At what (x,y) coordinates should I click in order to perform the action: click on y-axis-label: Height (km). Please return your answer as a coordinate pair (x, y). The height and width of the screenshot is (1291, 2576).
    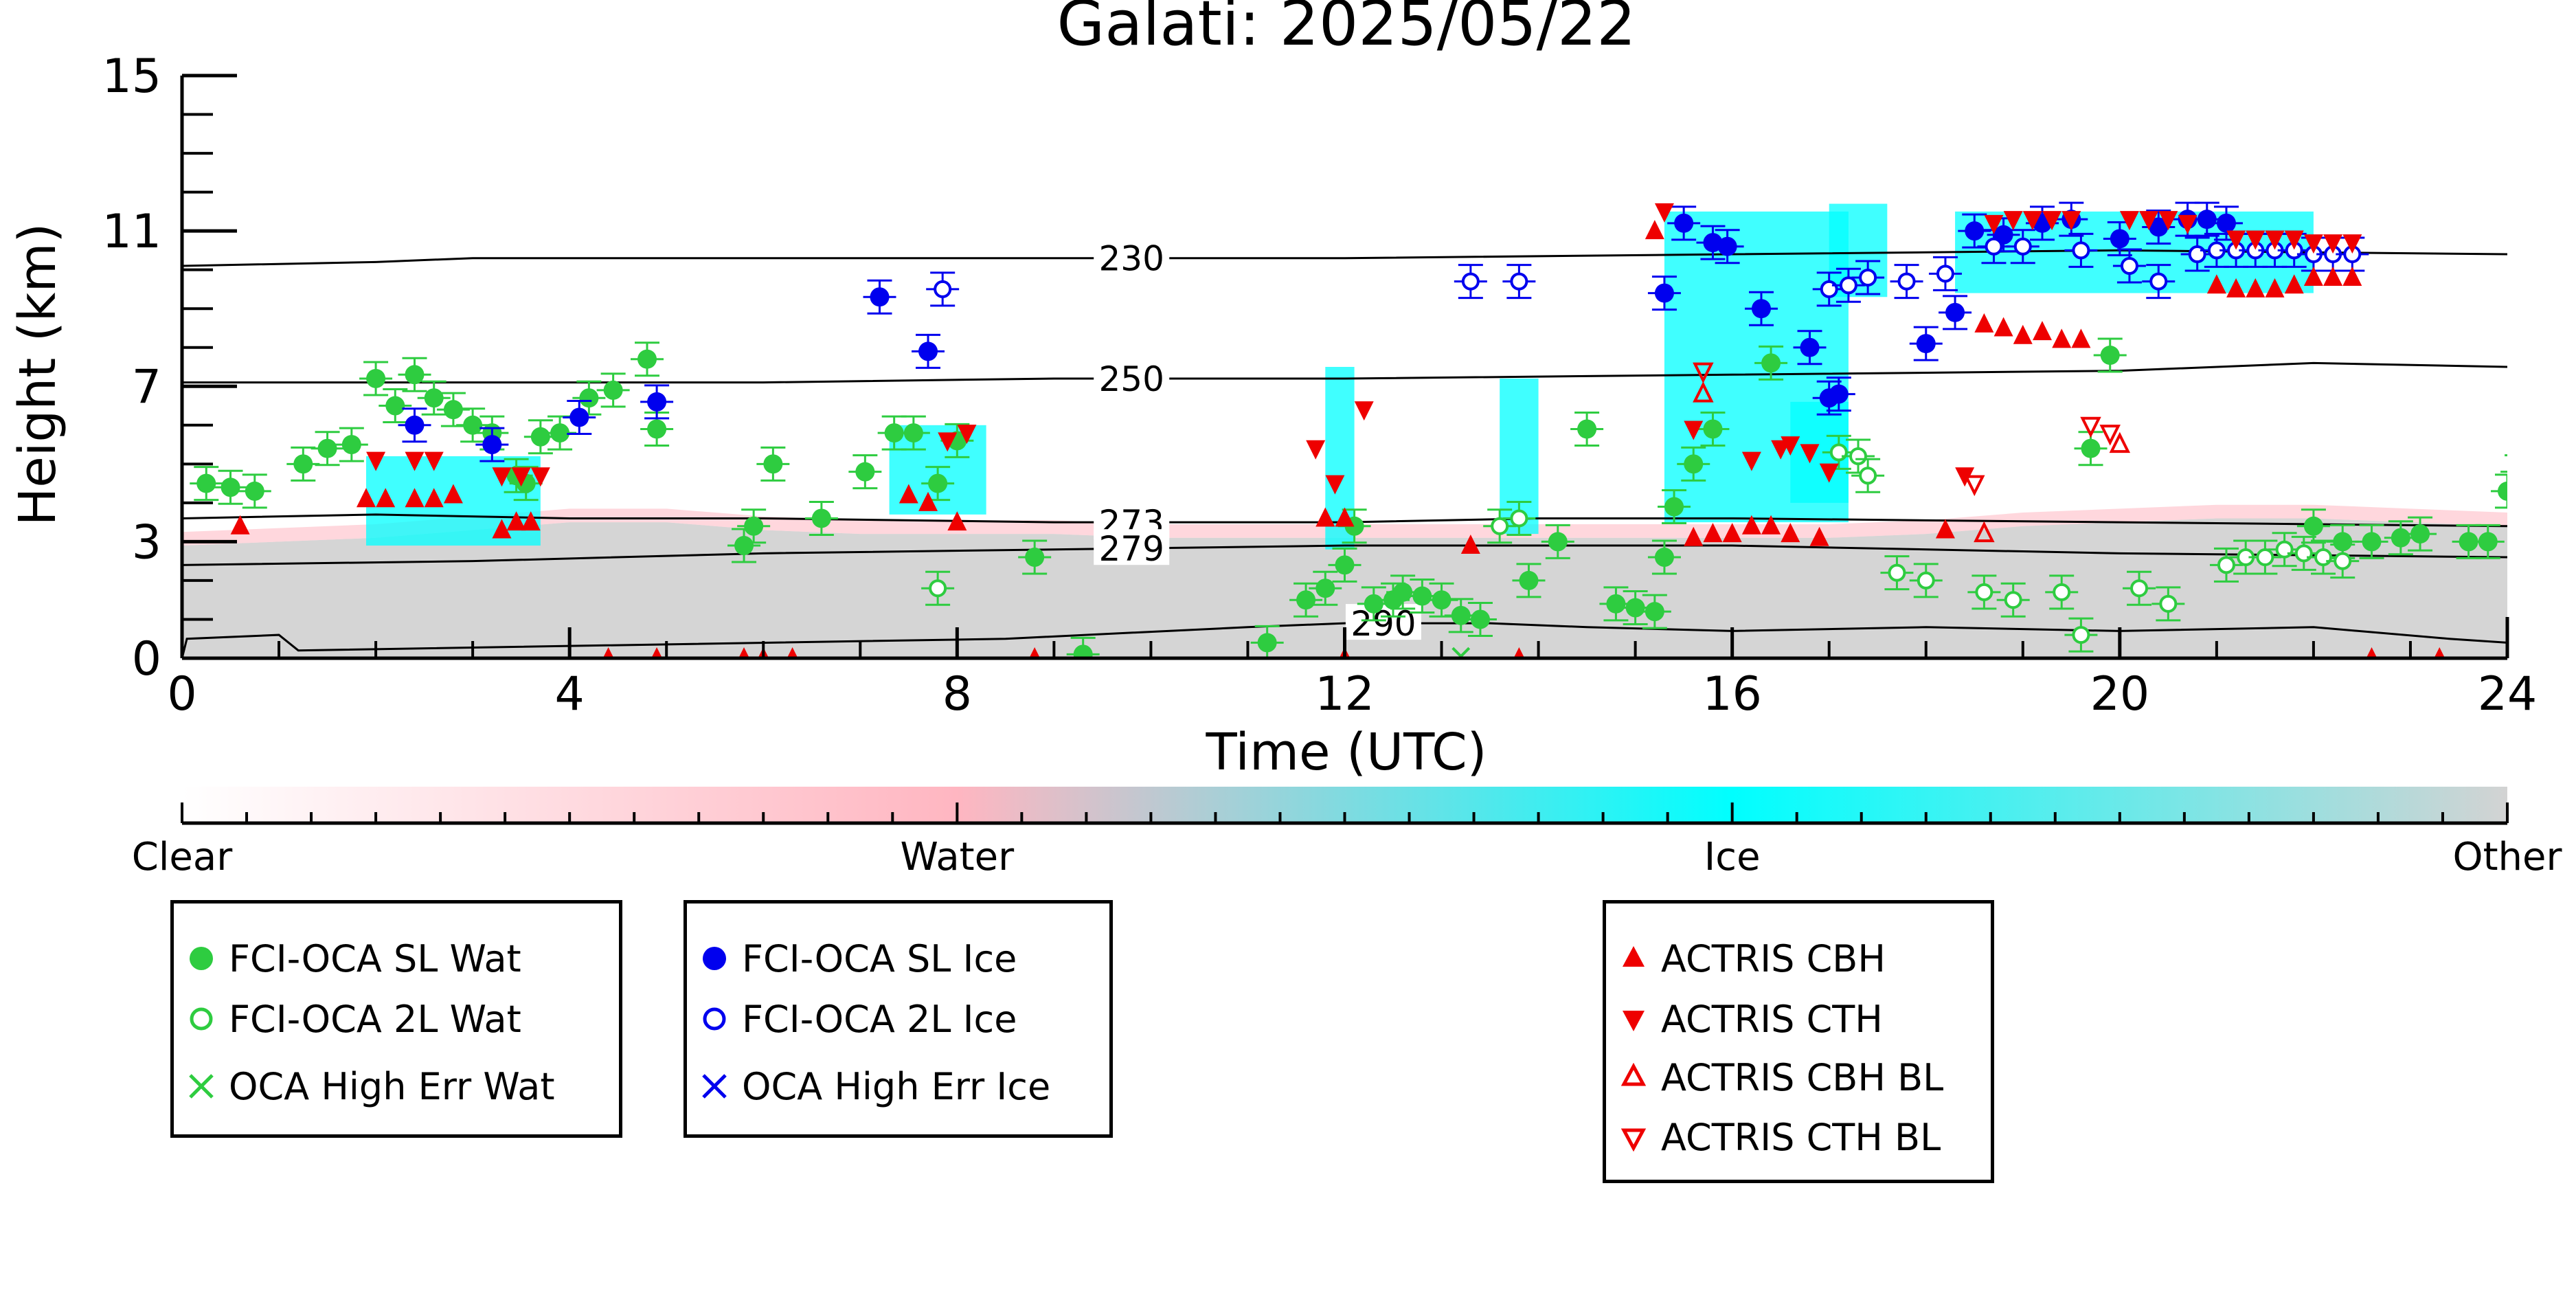
    Looking at the image, I should click on (37, 375).